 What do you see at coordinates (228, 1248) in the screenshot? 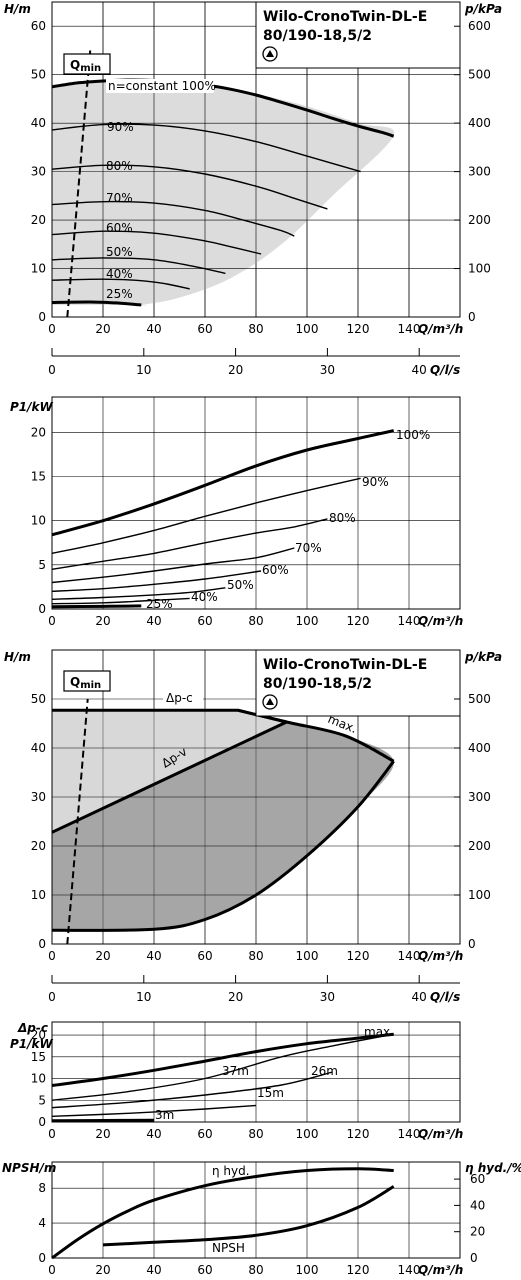
I see `series-label-1: NPSH` at bounding box center [228, 1248].